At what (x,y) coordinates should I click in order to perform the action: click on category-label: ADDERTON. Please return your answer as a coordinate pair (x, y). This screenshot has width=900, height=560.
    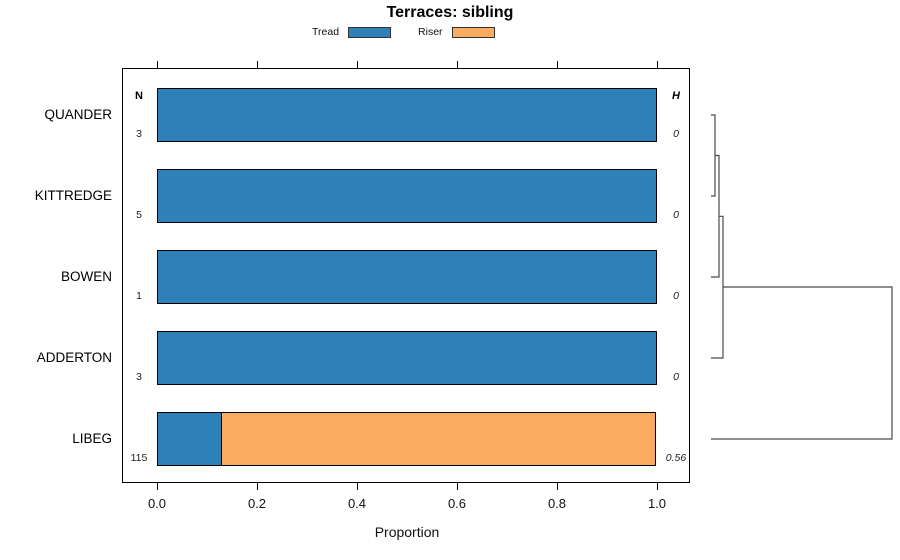
    Looking at the image, I should click on (74, 357).